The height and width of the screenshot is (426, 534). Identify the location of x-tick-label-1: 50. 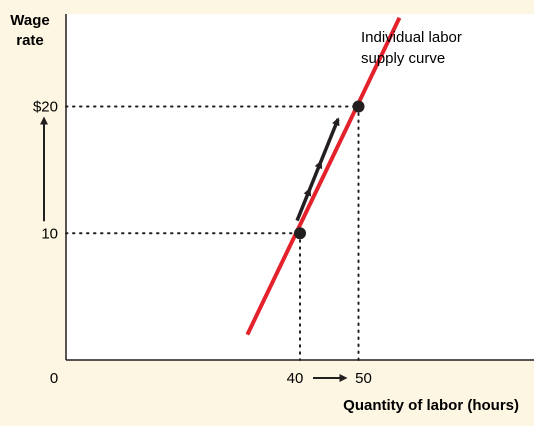
(363, 378).